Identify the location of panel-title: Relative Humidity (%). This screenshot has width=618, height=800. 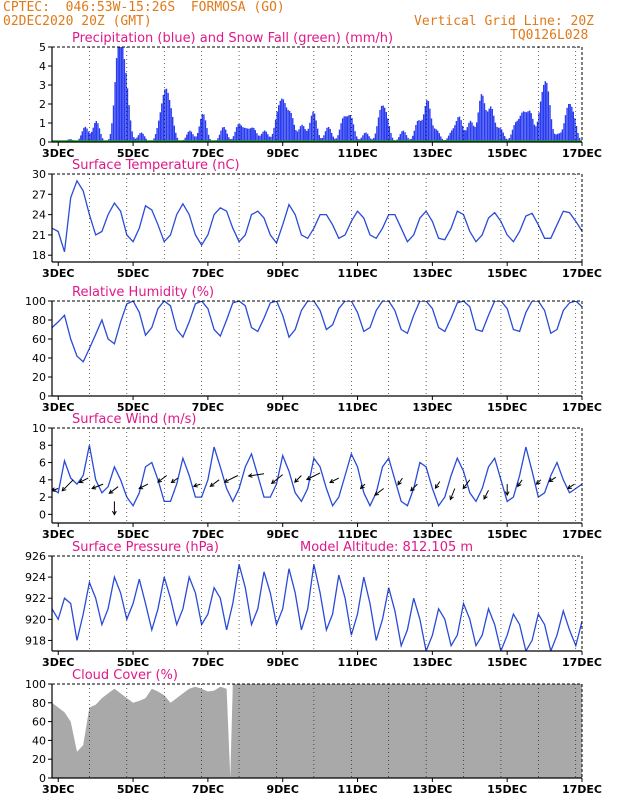
(143, 292).